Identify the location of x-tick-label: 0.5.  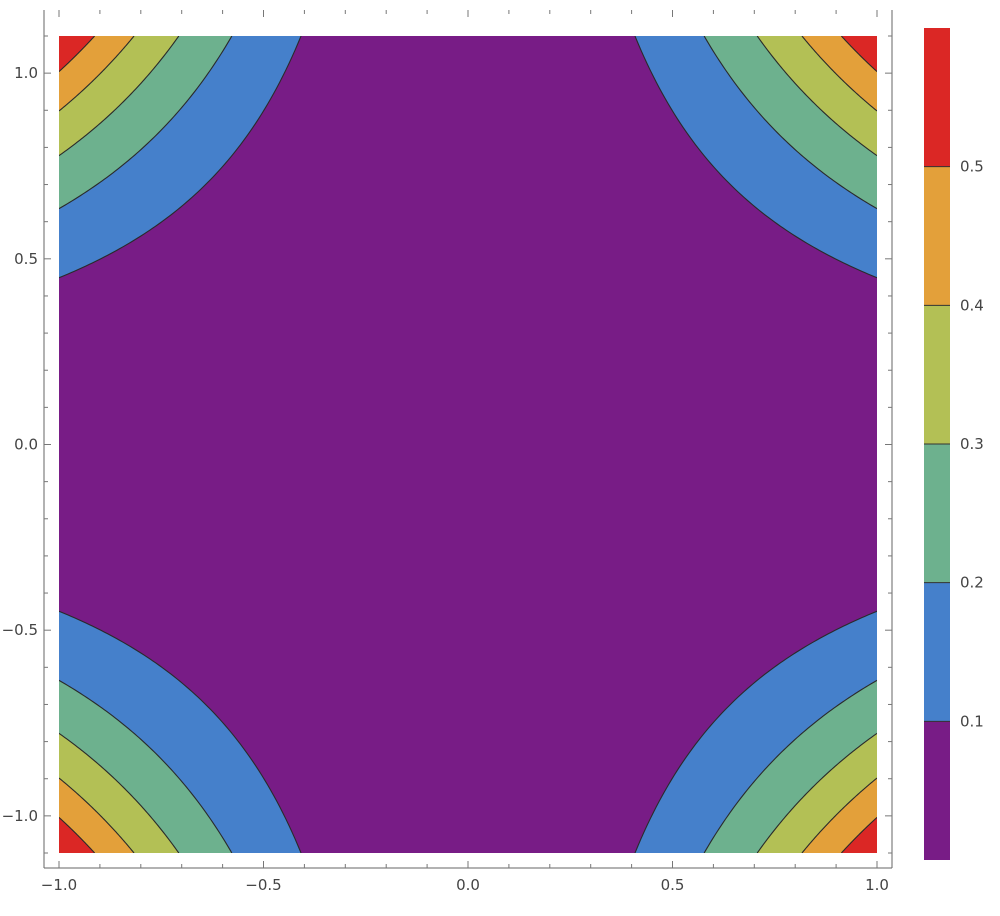
(673, 885).